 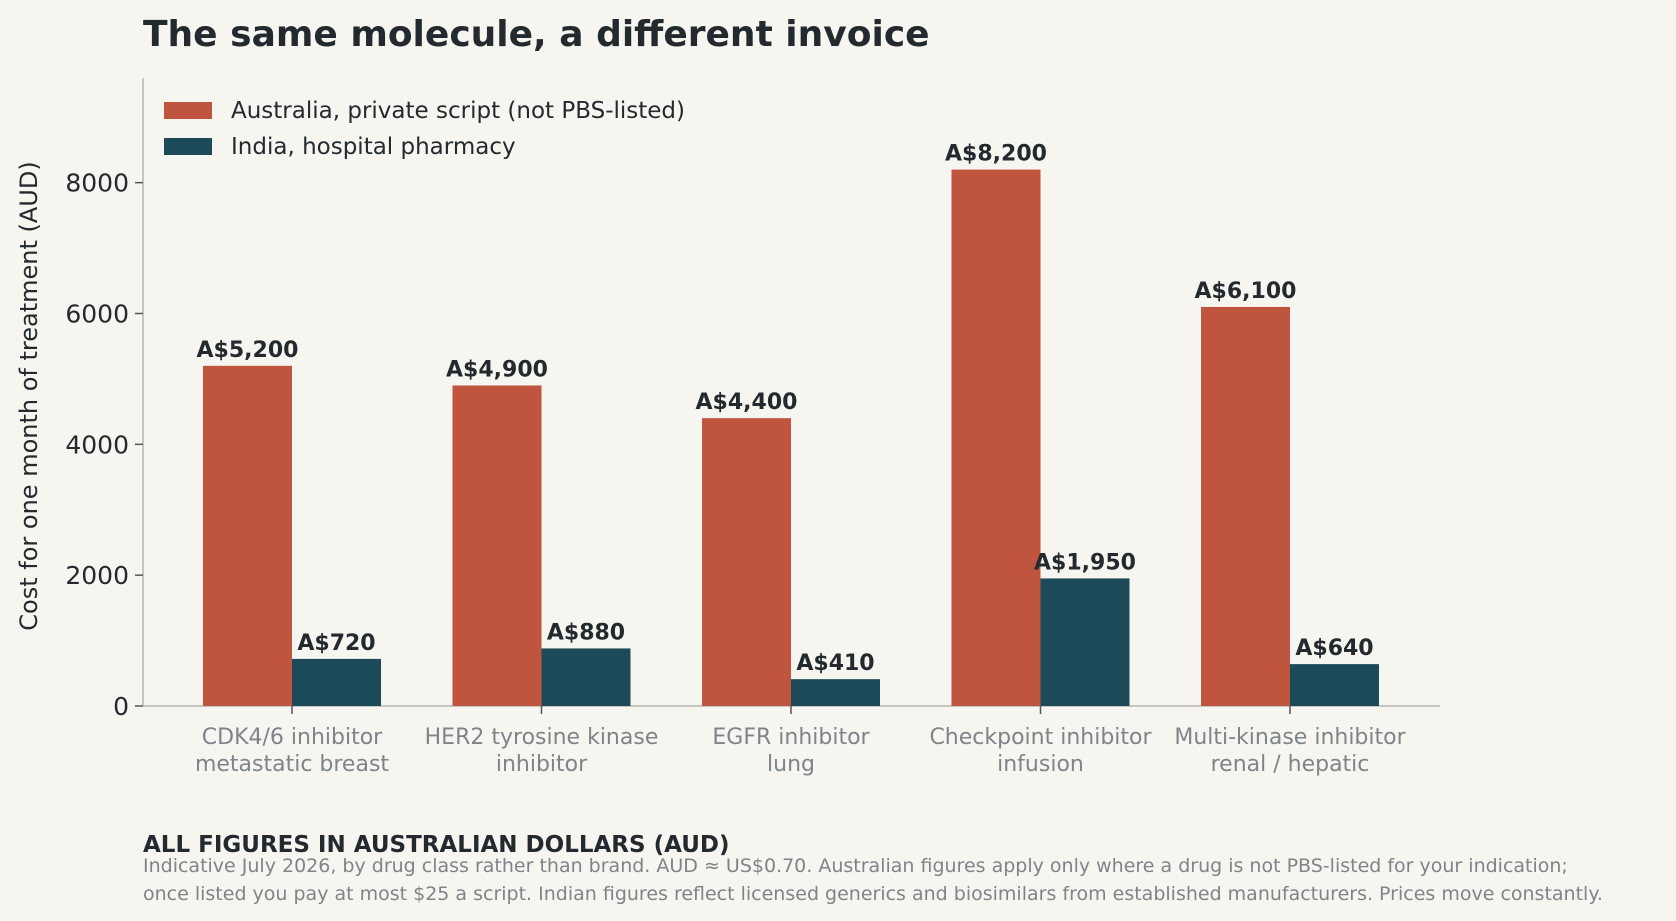 What do you see at coordinates (336, 643) in the screenshot?
I see `bar-value-label: A$720` at bounding box center [336, 643].